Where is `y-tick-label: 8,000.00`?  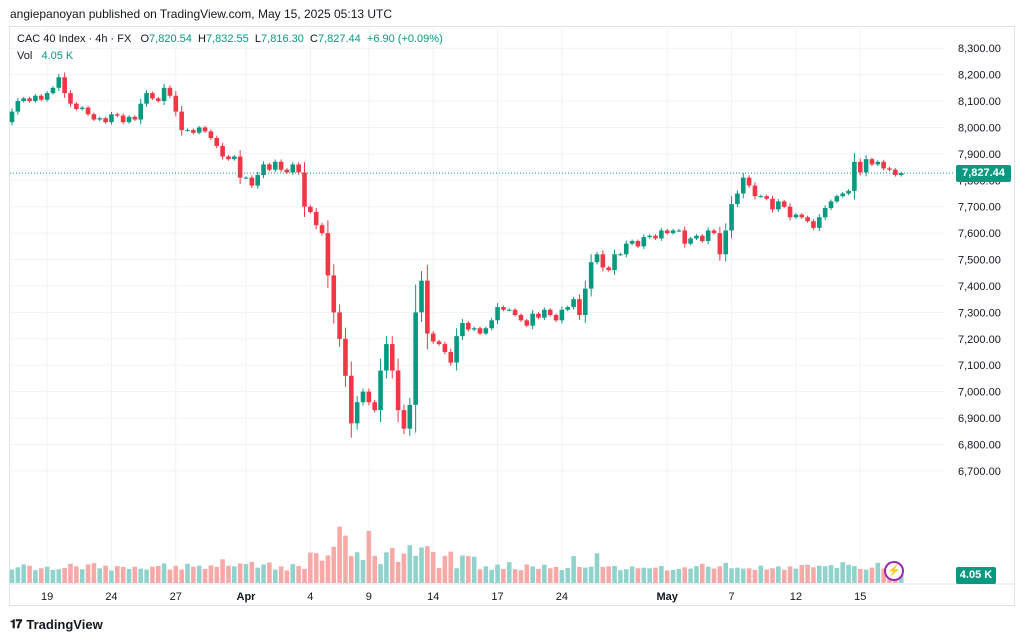 y-tick-label: 8,000.00 is located at coordinates (979, 128).